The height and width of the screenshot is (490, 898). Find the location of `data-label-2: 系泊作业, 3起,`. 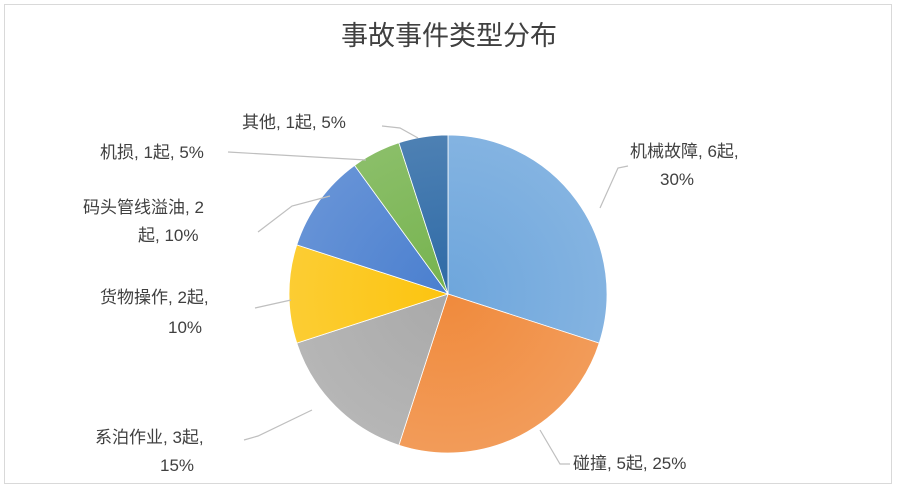

data-label-2: 系泊作业, 3起, is located at coordinates (149, 437).